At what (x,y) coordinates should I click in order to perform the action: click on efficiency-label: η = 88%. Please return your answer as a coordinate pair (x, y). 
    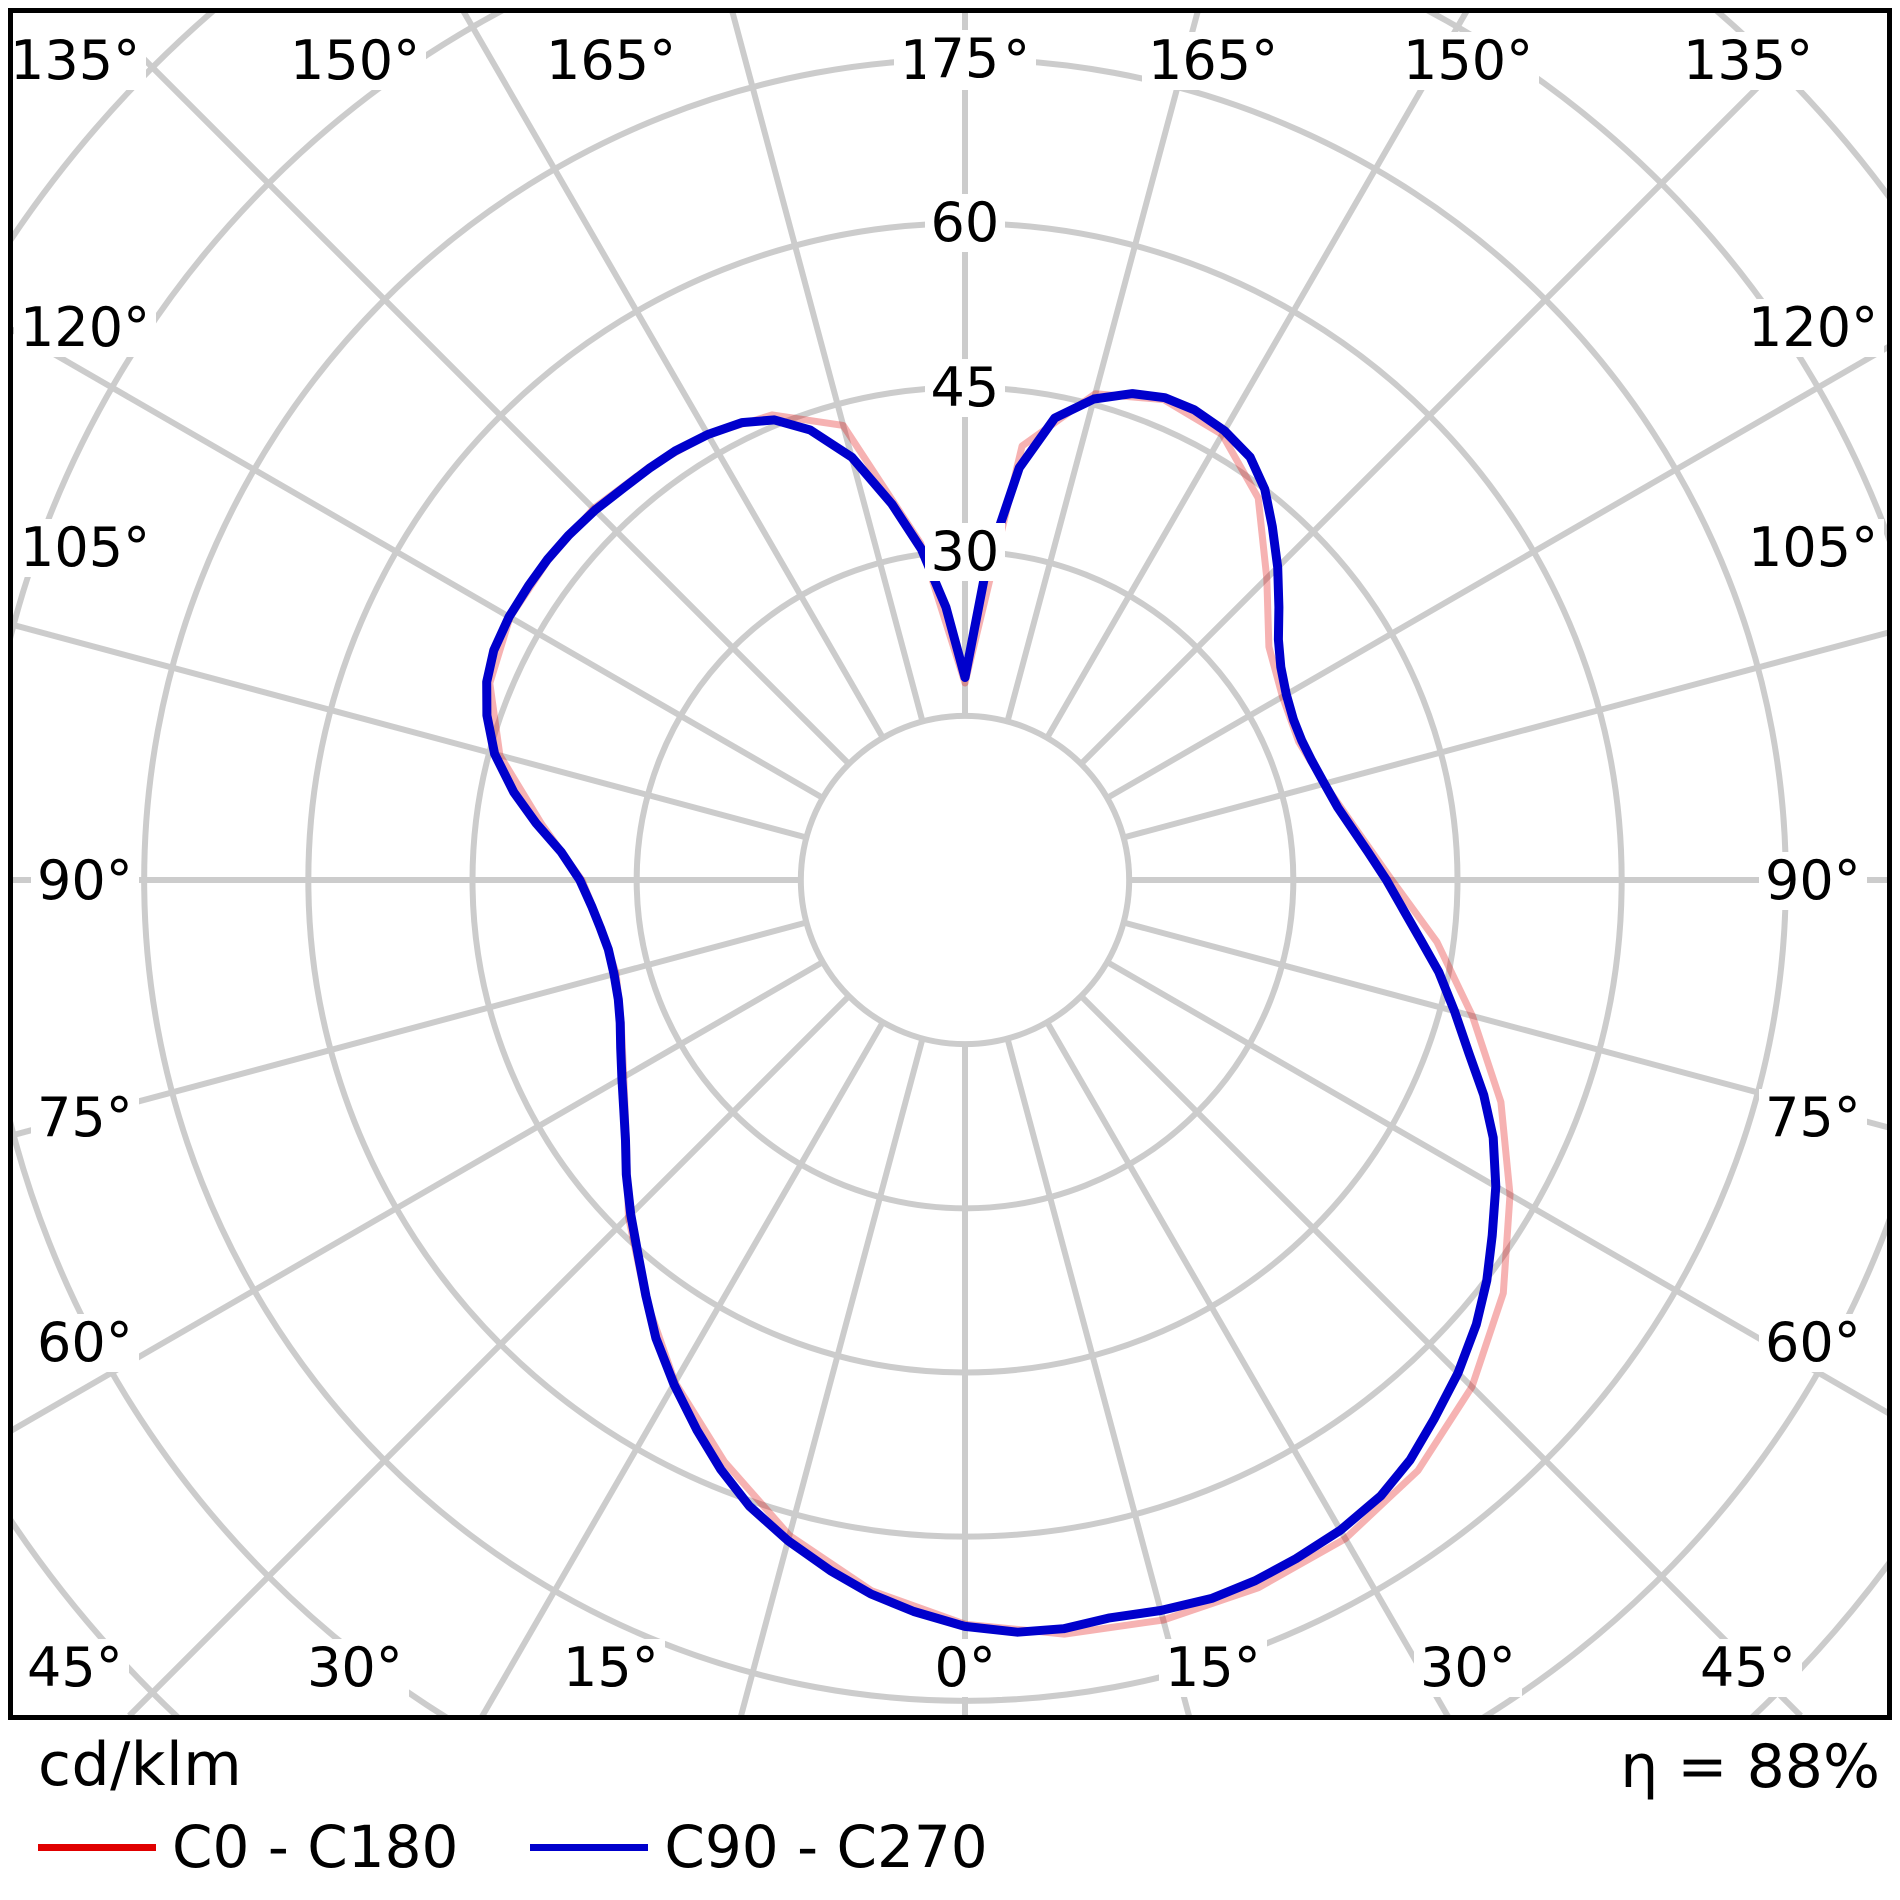
    Looking at the image, I should click on (1750, 1767).